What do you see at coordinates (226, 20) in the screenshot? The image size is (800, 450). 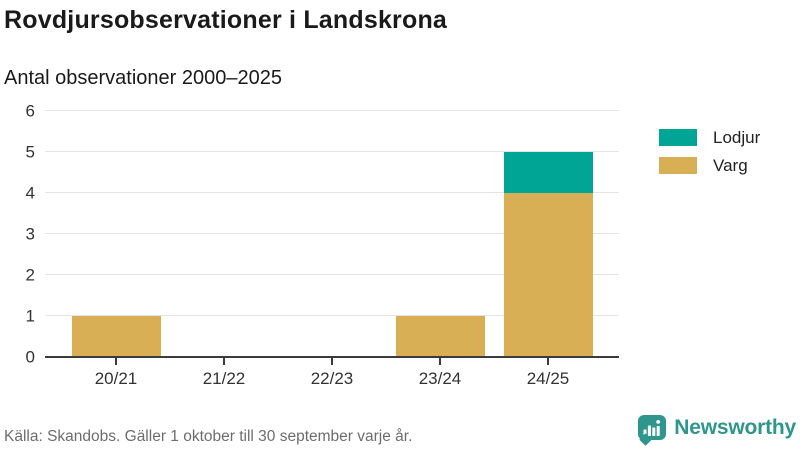 I see `chart-title: Rovdjursobservationer i Landskrona` at bounding box center [226, 20].